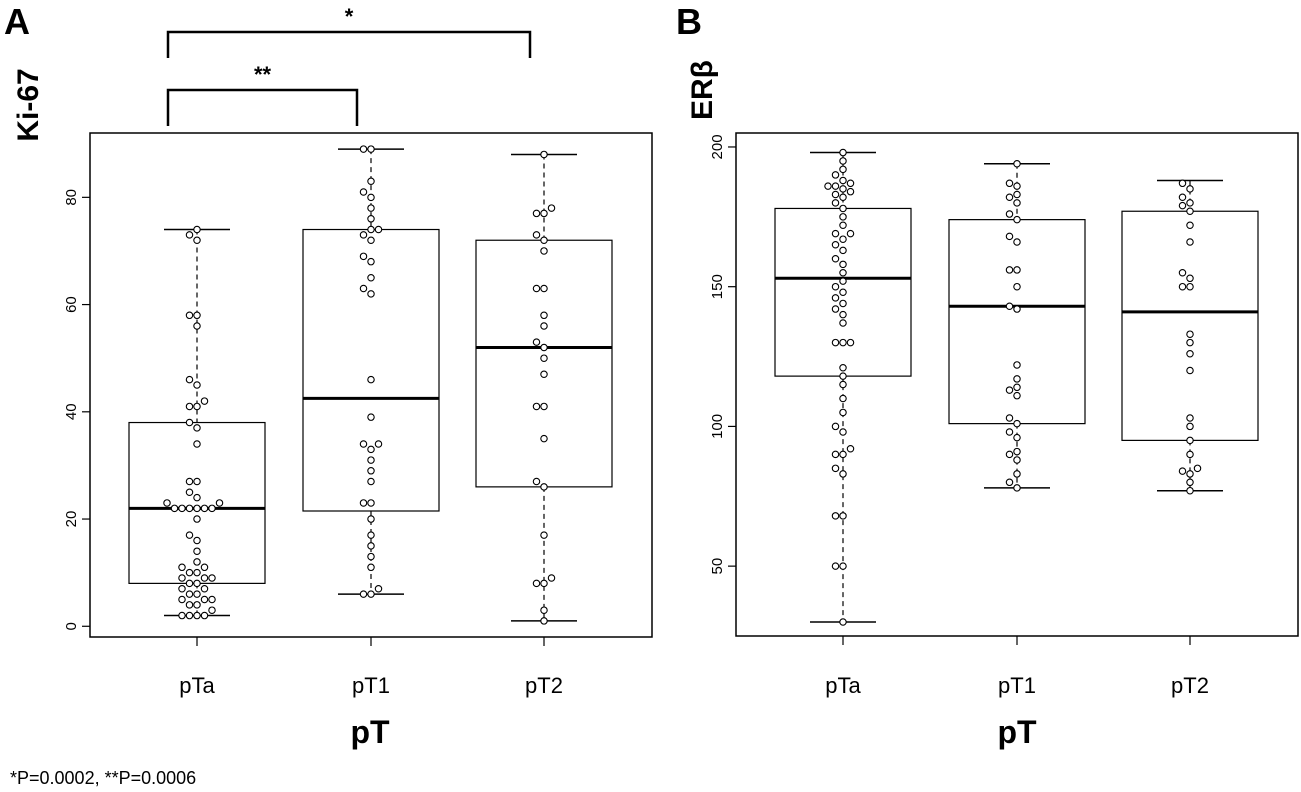  What do you see at coordinates (71, 411) in the screenshot?
I see `y-tick-label: 40` at bounding box center [71, 411].